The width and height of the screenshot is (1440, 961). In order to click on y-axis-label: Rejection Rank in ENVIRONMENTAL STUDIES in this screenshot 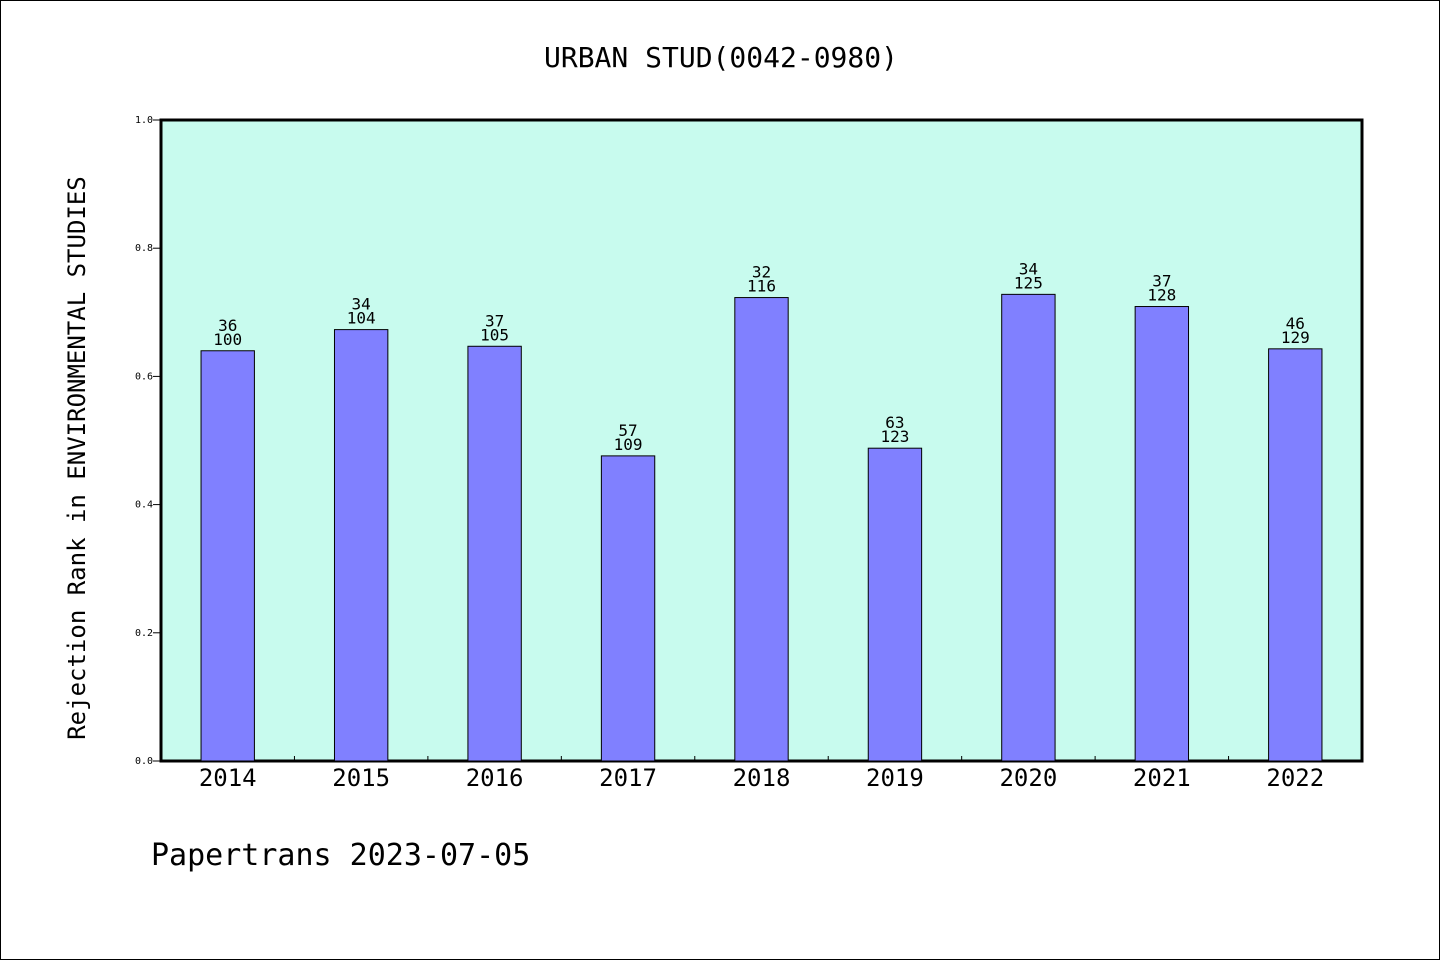, I will do `click(77, 458)`.